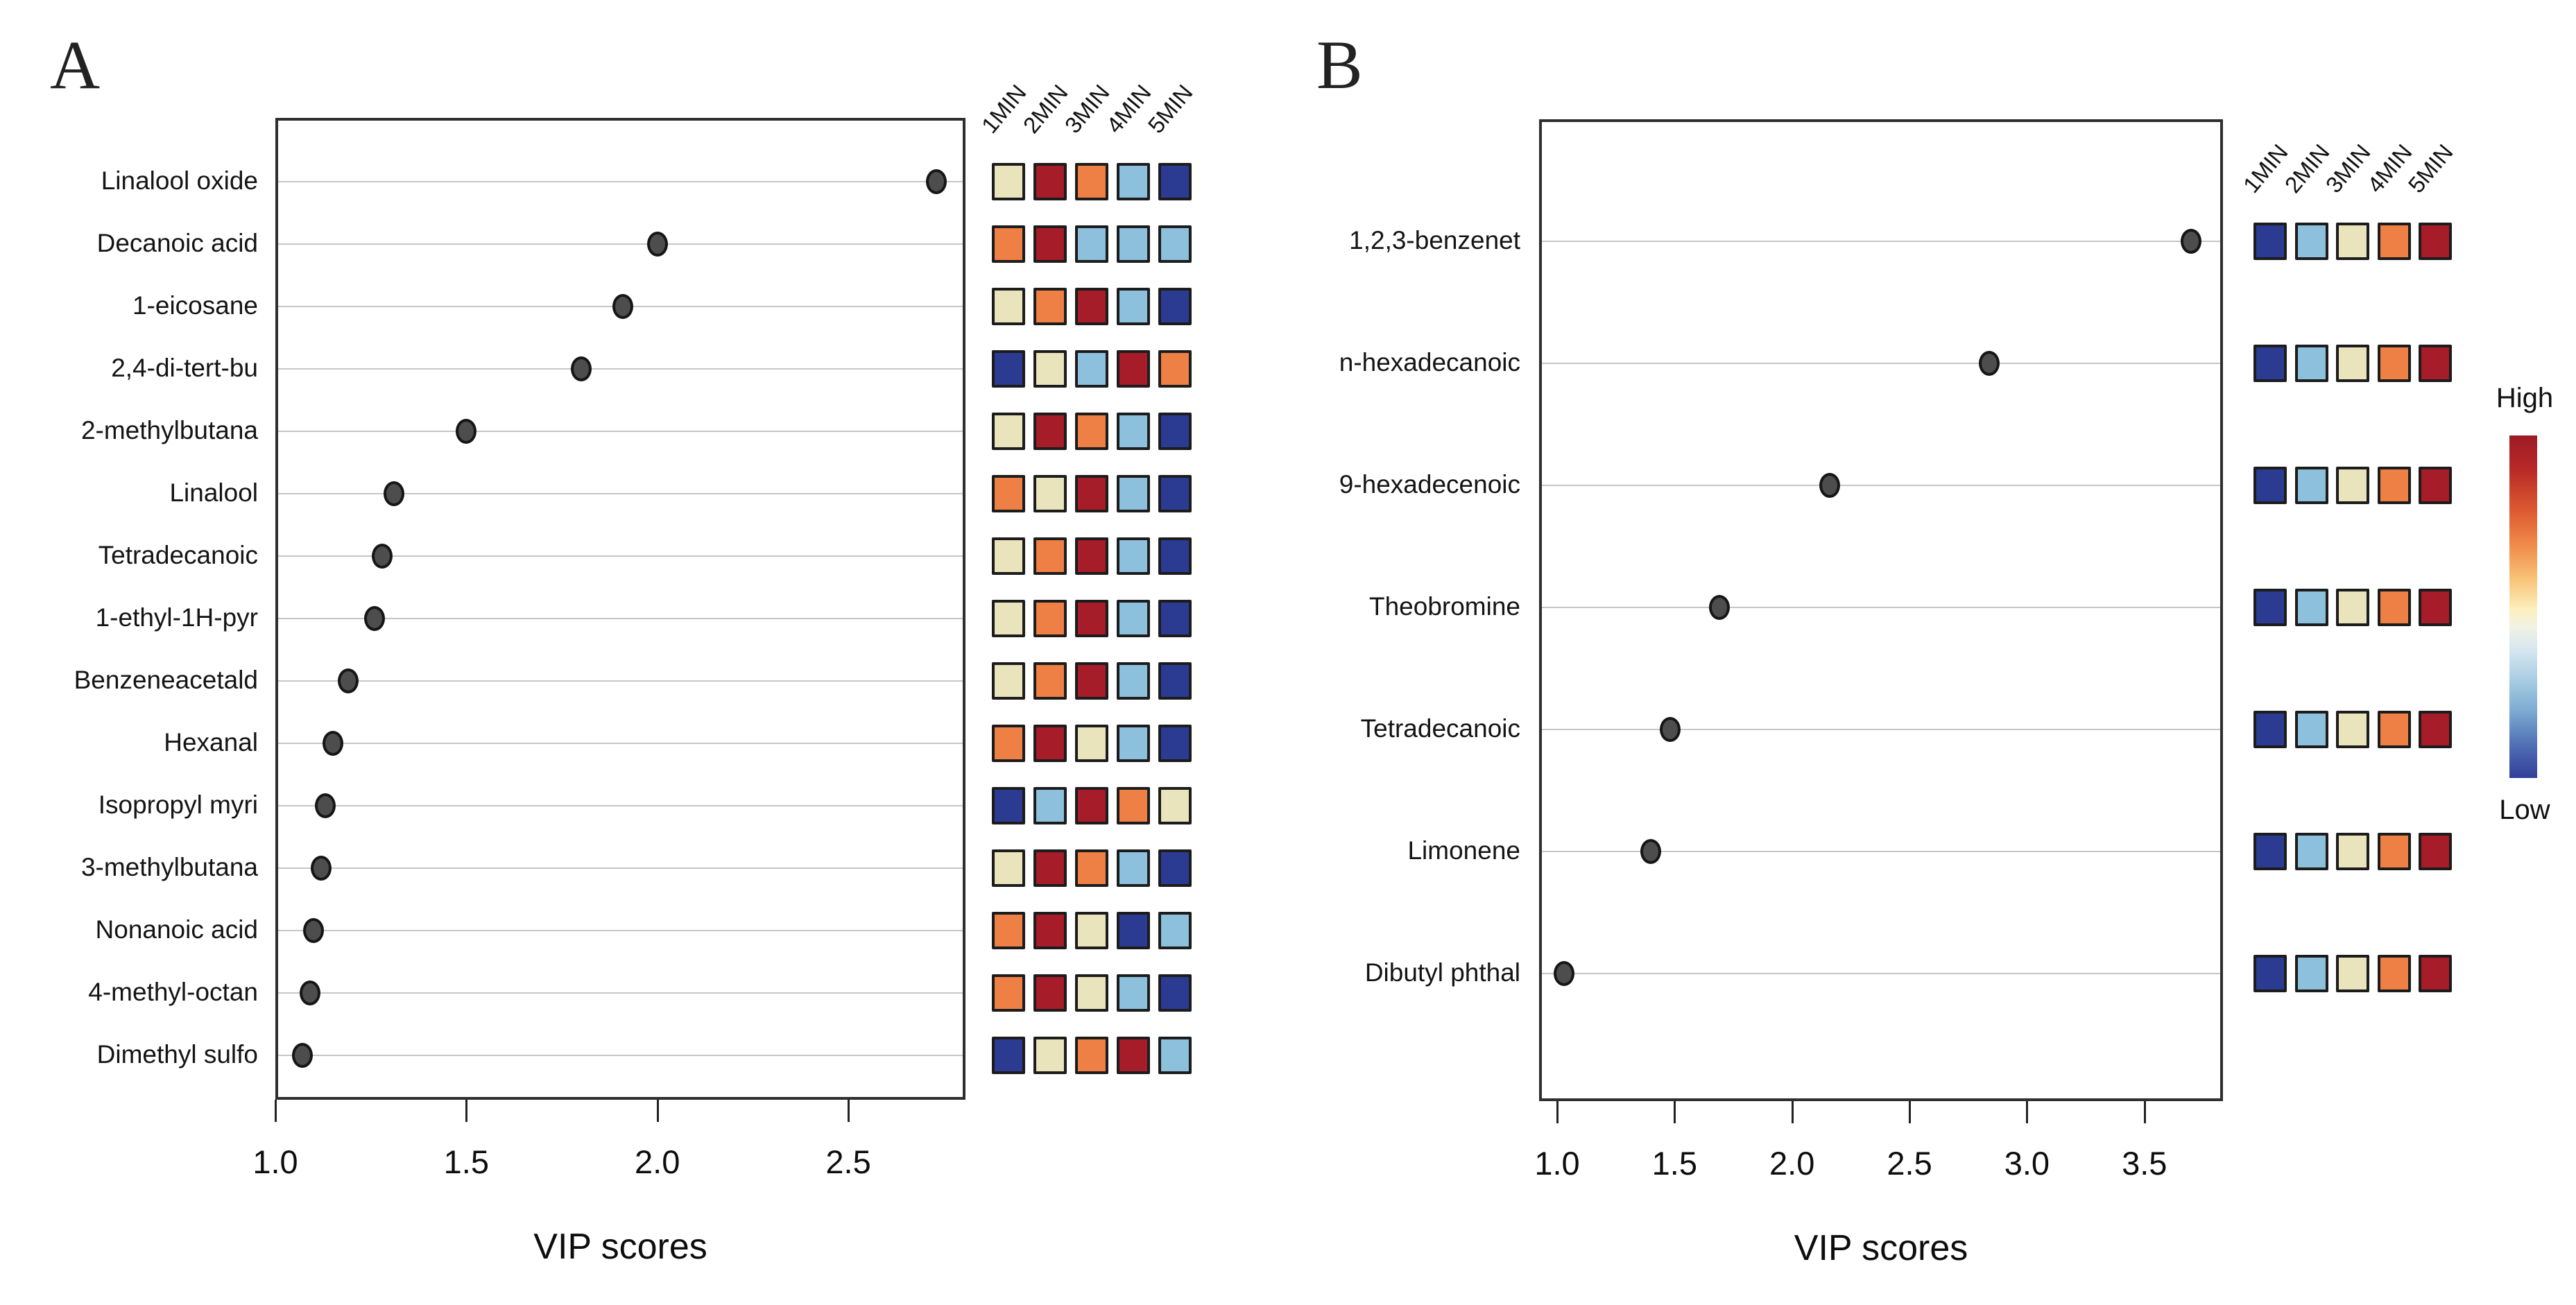 Image resolution: width=2576 pixels, height=1305 pixels. I want to click on axis-title: VIP scores, so click(1881, 1248).